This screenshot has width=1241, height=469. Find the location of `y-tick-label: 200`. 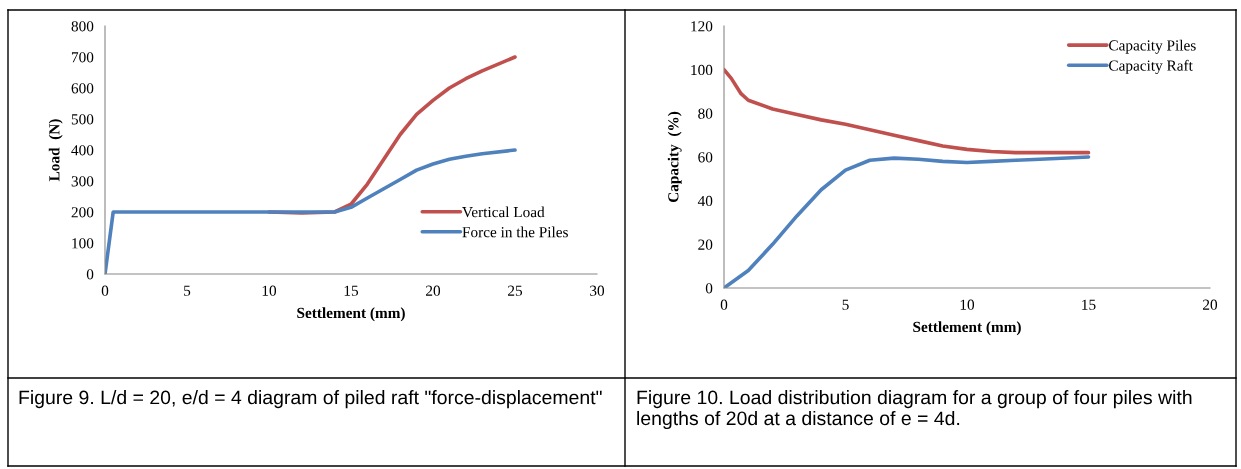

y-tick-label: 200 is located at coordinates (82, 212).